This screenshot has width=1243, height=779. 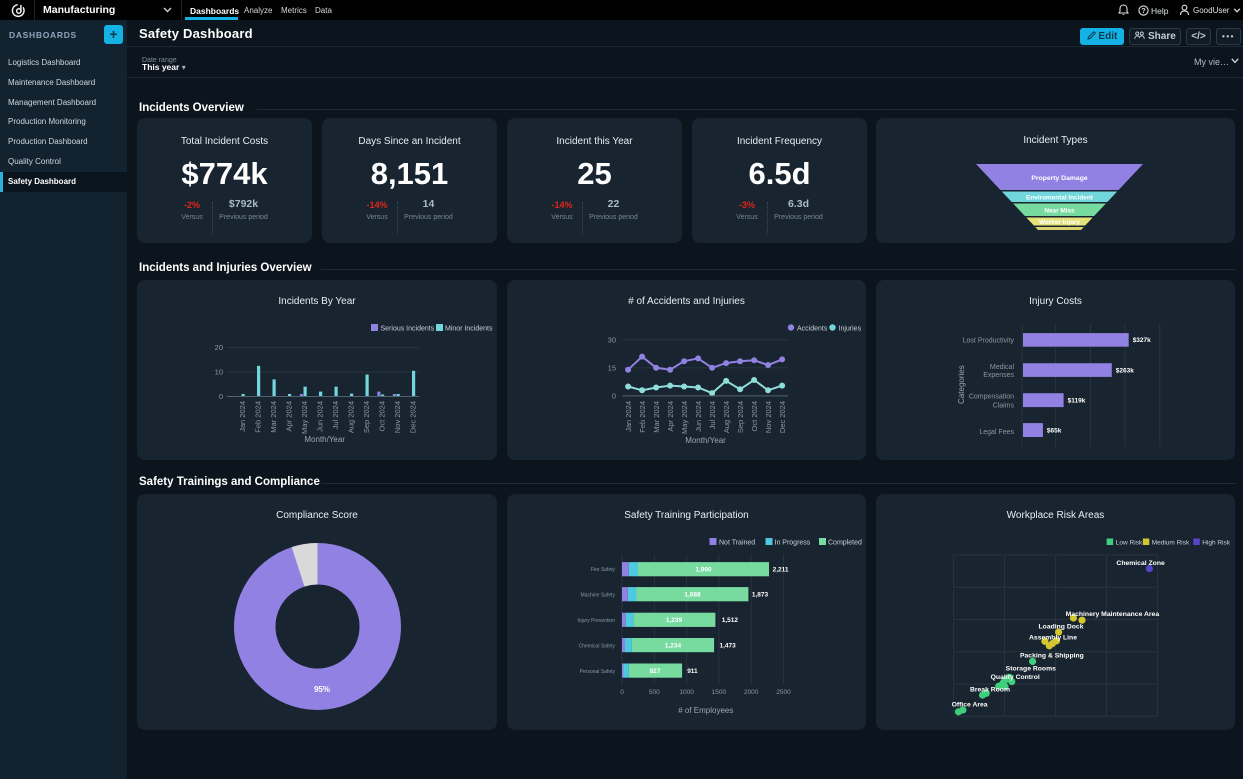 I want to click on svg-text: Machine Safety, so click(x=598, y=596).